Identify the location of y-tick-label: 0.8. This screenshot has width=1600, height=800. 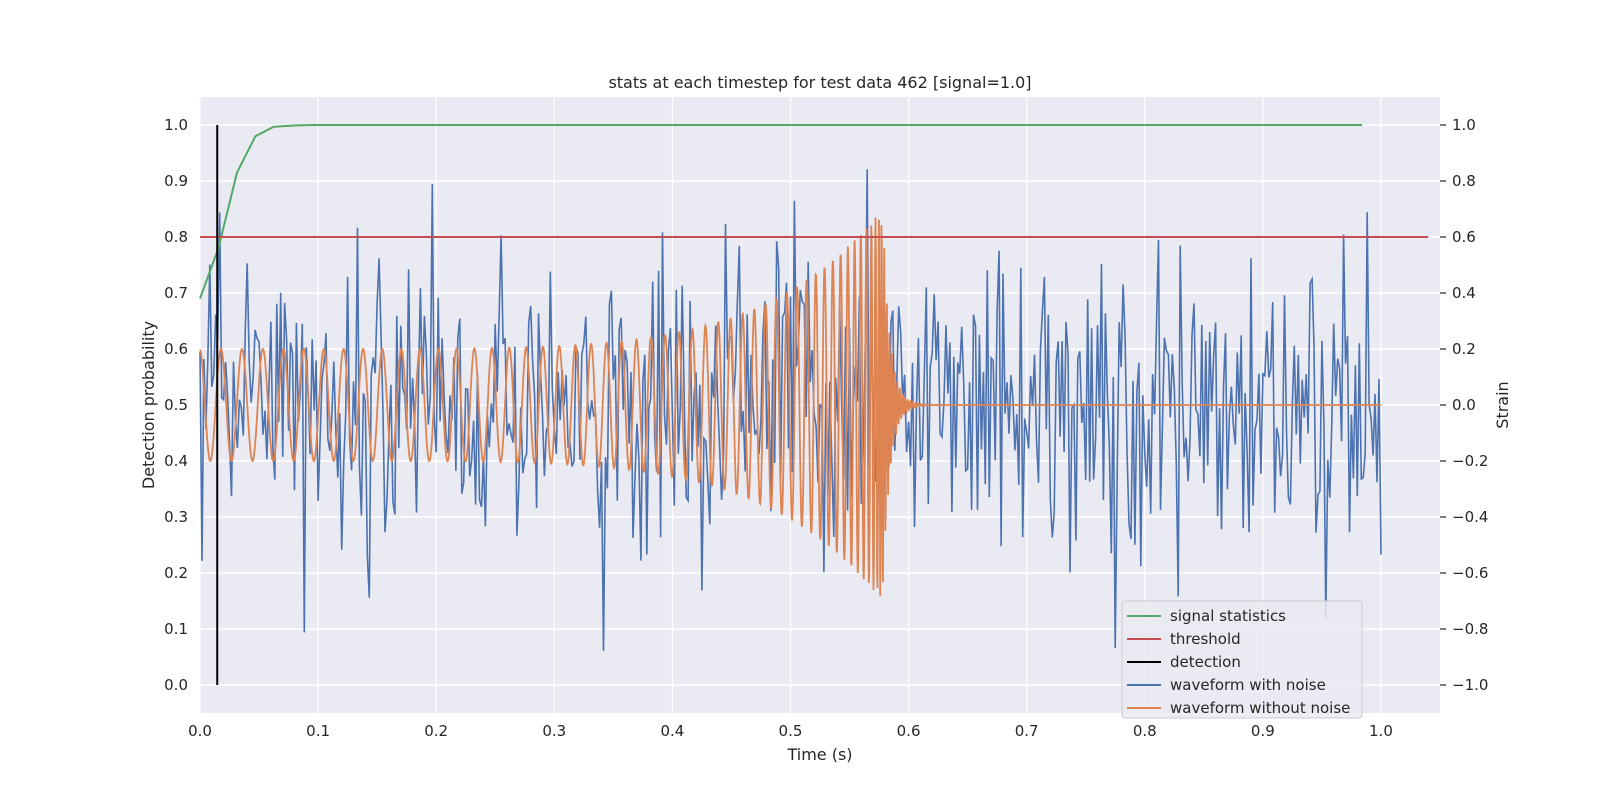
(176, 237).